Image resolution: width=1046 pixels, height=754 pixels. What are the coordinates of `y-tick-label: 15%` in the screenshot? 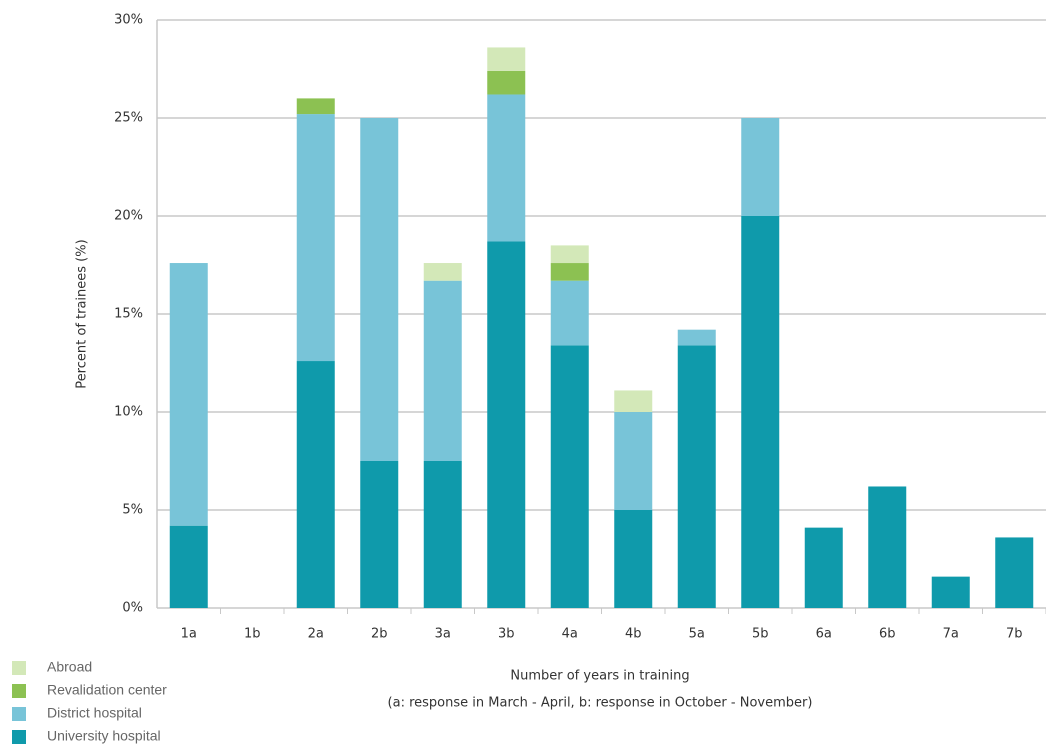 It's located at (128, 314).